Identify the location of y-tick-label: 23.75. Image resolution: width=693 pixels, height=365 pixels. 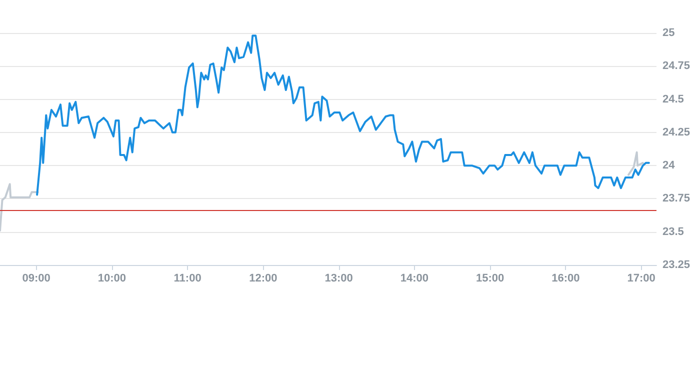
(676, 198).